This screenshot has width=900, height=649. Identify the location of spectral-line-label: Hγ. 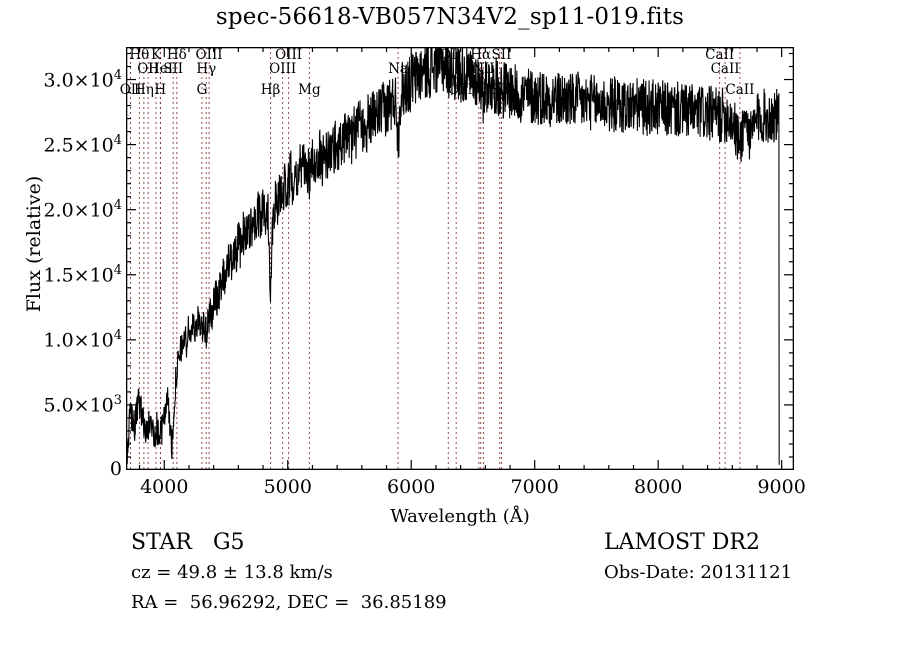
(206, 69).